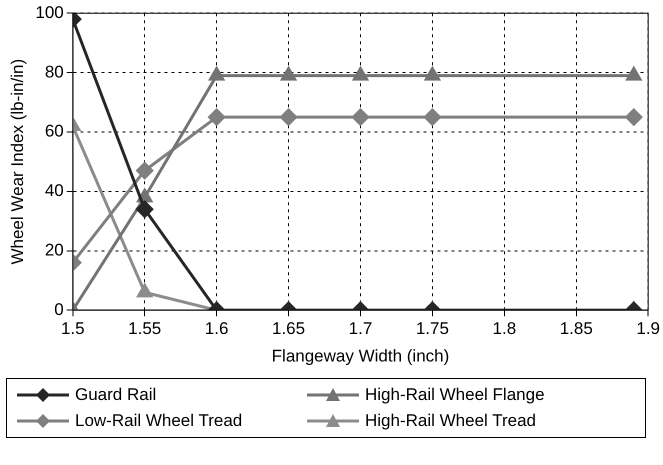  Describe the element at coordinates (450, 421) in the screenshot. I see `legend-label: High-Rail Wheel Tread` at that location.